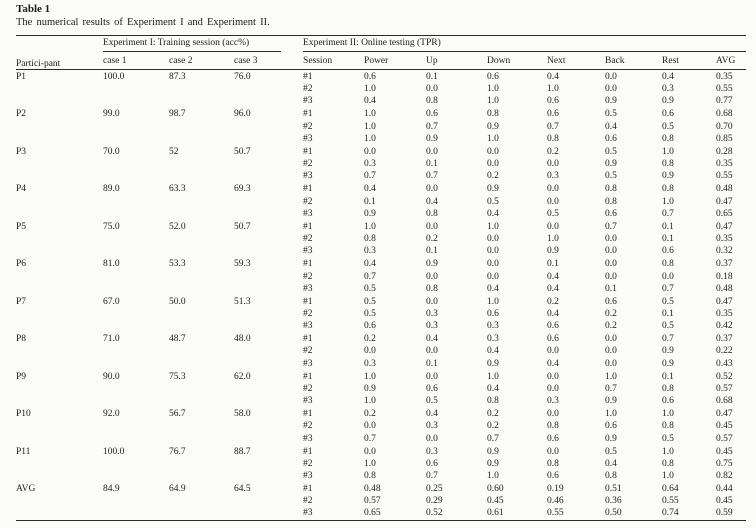 This screenshot has width=756, height=528. I want to click on up-cell: 0.3, so click(432, 313).